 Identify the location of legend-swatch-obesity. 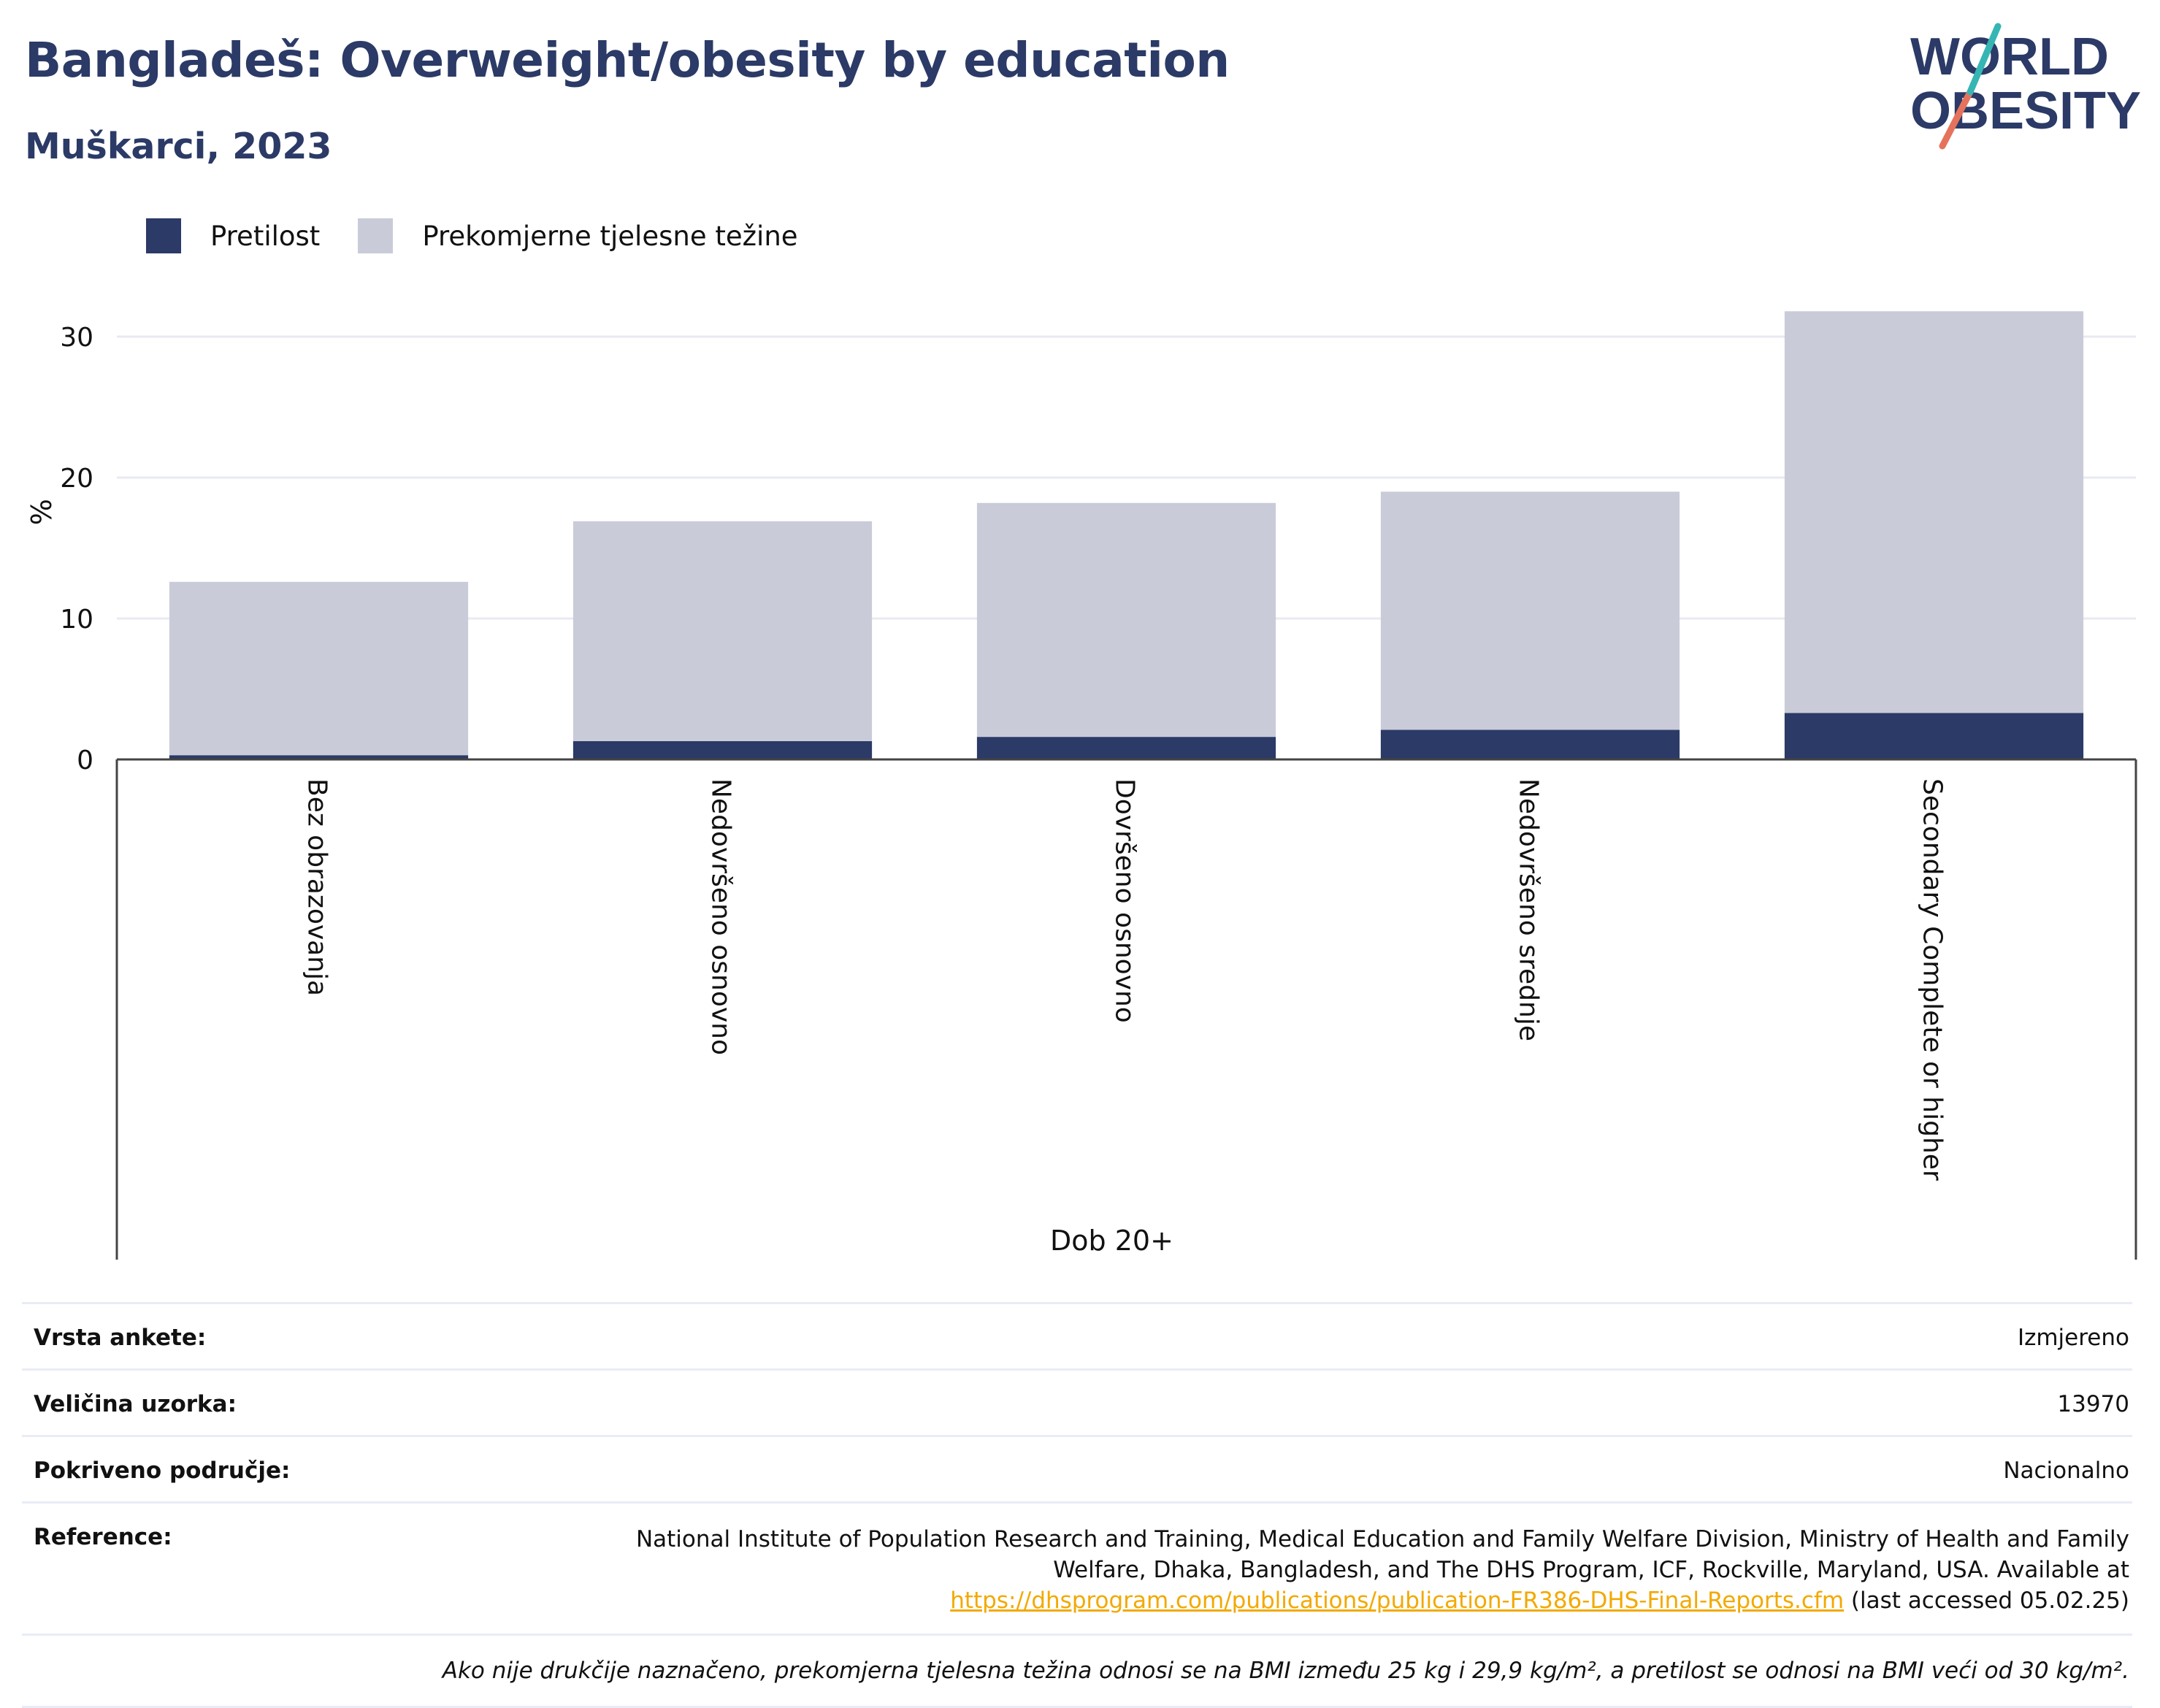
(163, 235).